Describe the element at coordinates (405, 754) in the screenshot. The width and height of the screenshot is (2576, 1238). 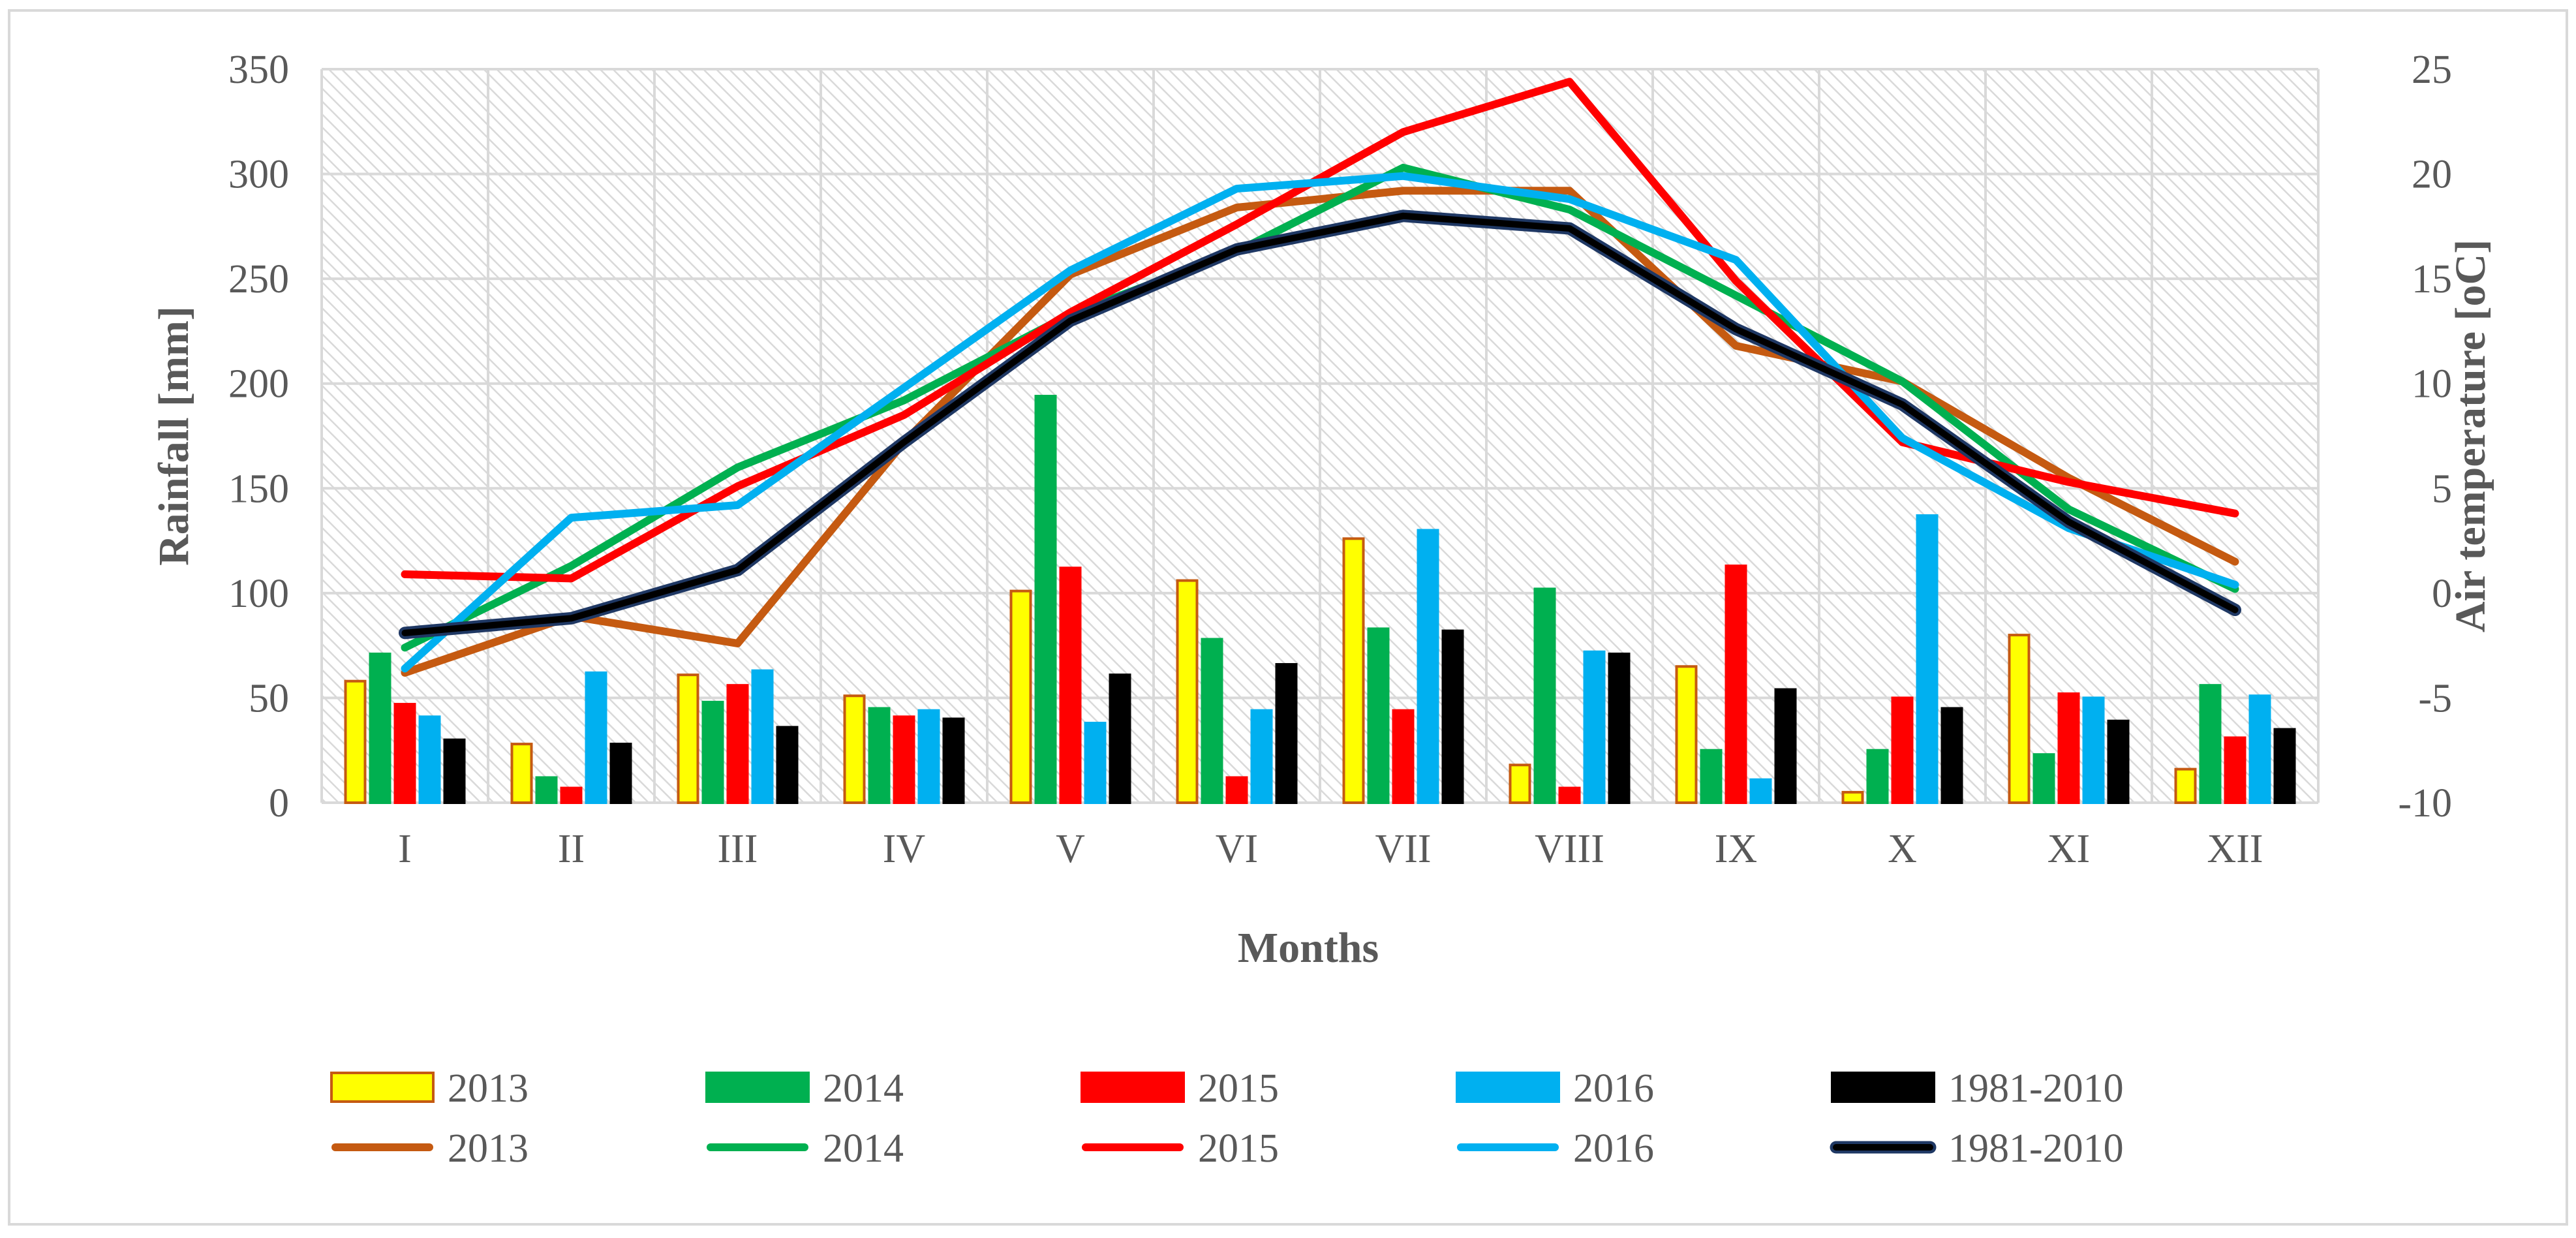
I see `bar-2015-I` at that location.